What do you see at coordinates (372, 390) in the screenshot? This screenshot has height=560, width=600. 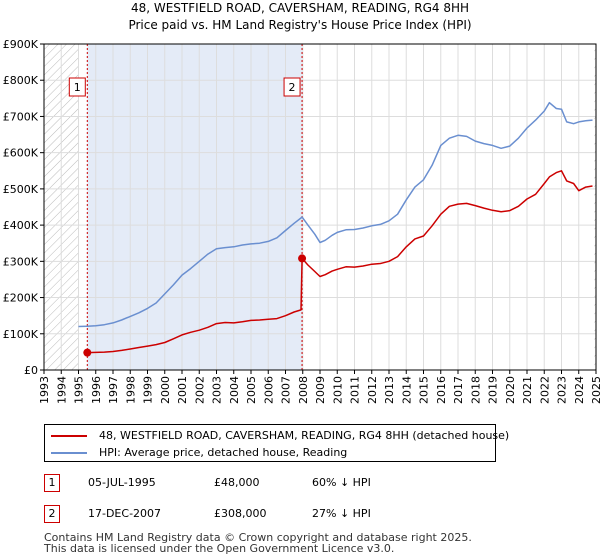 I see `x-tick-label-2012: 2012` at bounding box center [372, 390].